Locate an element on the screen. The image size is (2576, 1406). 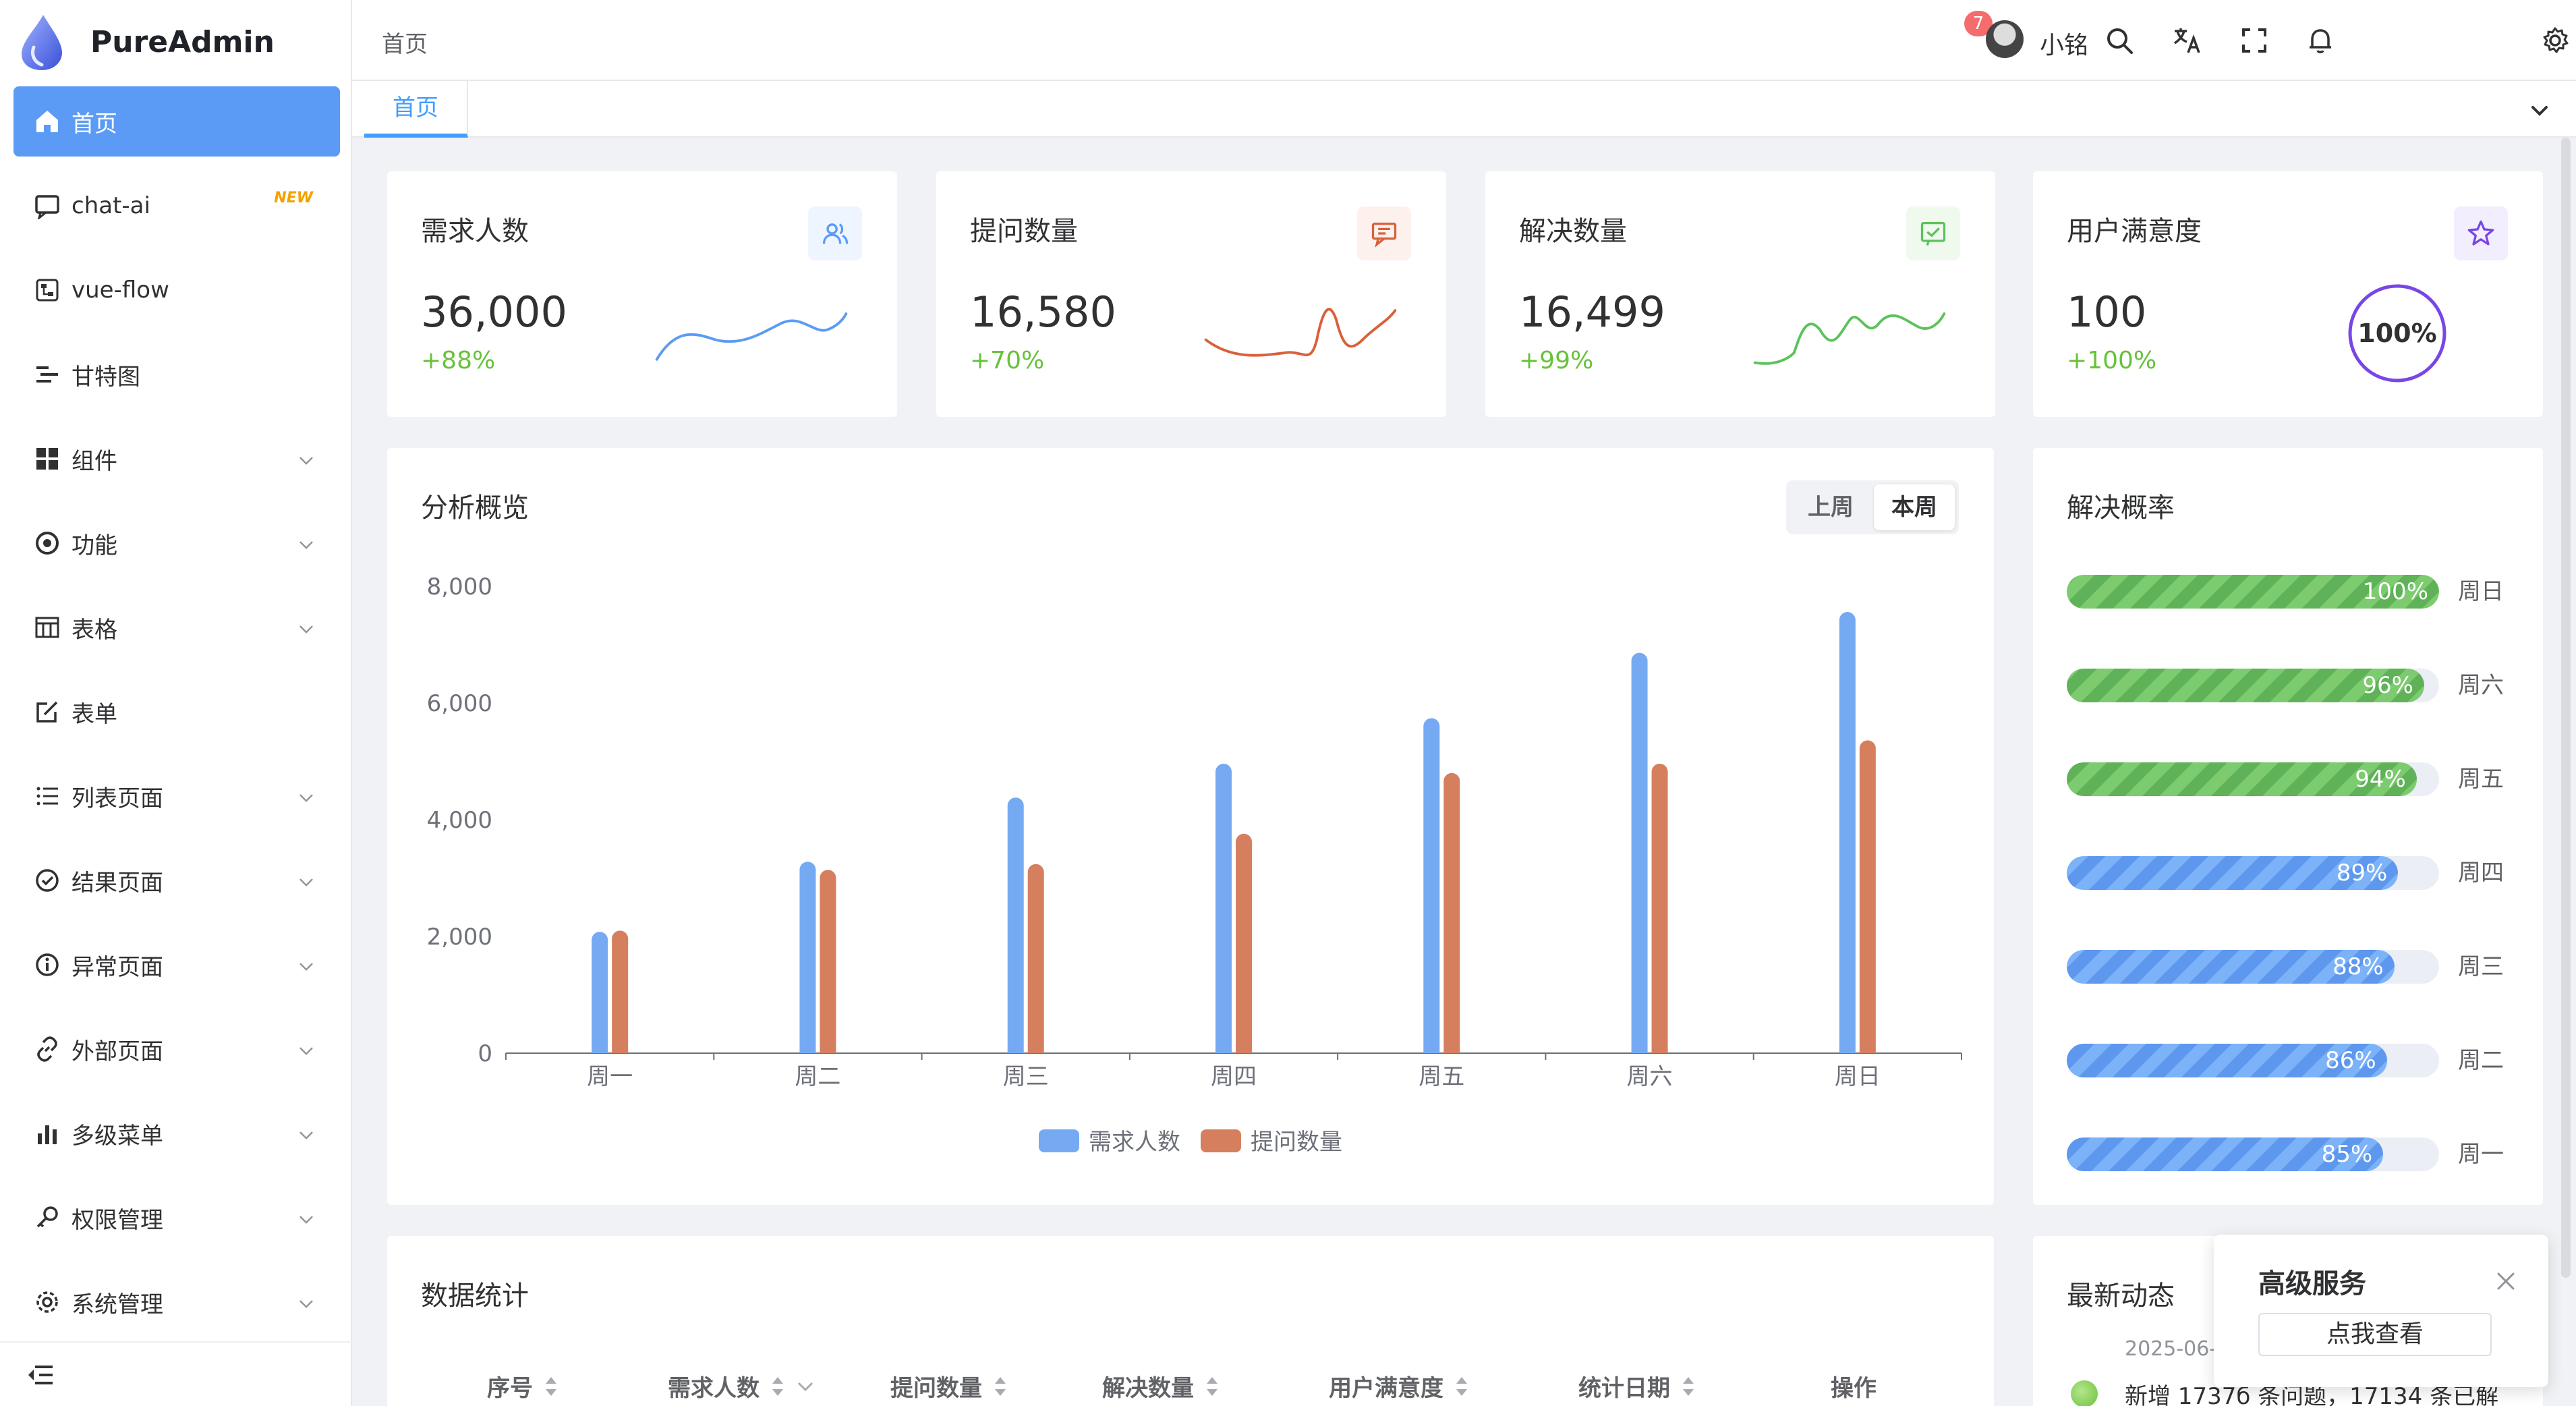
translate-icon is located at coordinates (2187, 40).